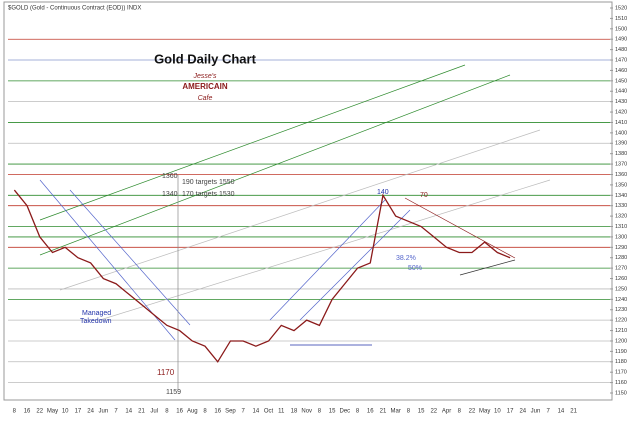 Image resolution: width=640 pixels, height=423 pixels. Describe the element at coordinates (256, 412) in the screenshot. I see `x-tick-label: 14` at that location.